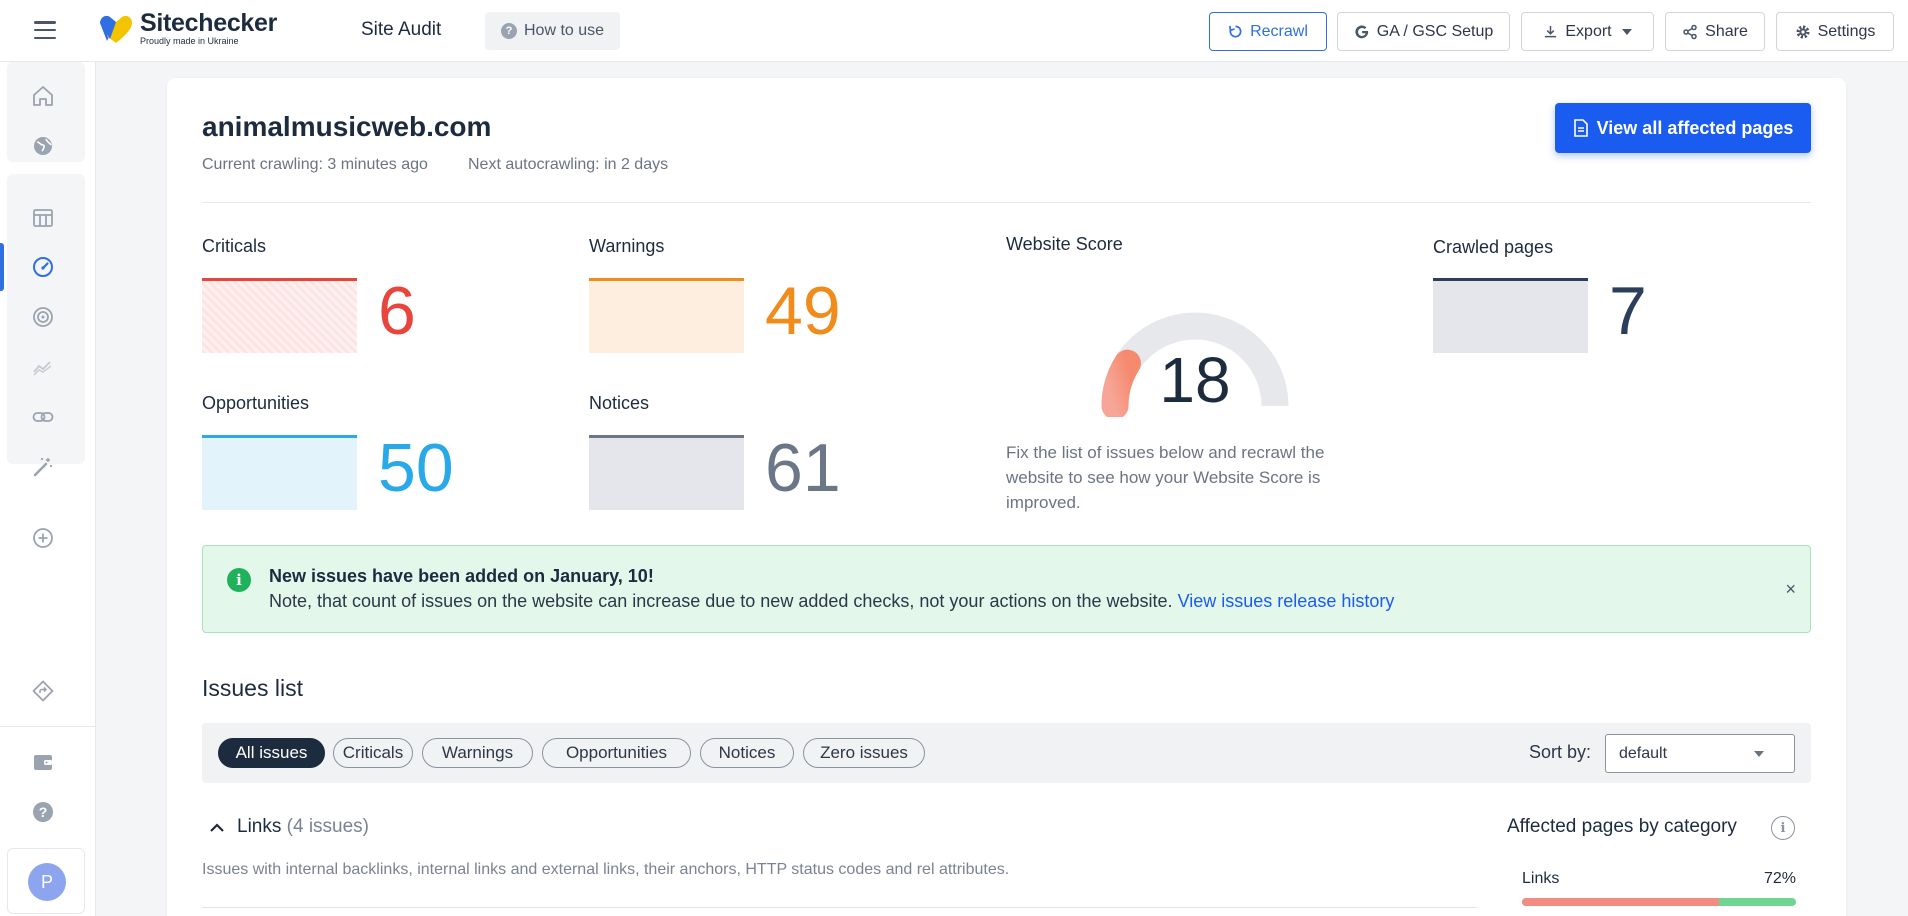 This screenshot has height=916, width=1908. Describe the element at coordinates (747, 753) in the screenshot. I see `filter-notices: Notices` at that location.